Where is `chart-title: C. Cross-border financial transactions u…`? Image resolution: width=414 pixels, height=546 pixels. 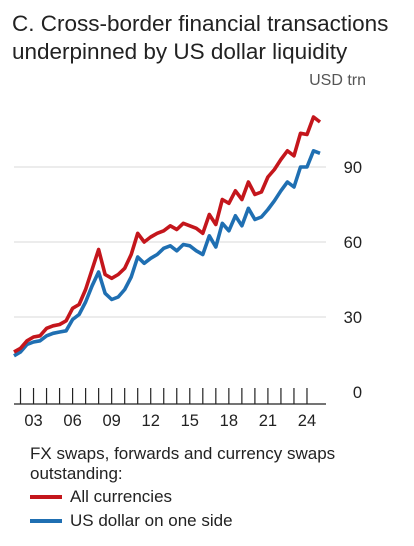 chart-title: C. Cross-border financial transactions u… is located at coordinates (200, 37).